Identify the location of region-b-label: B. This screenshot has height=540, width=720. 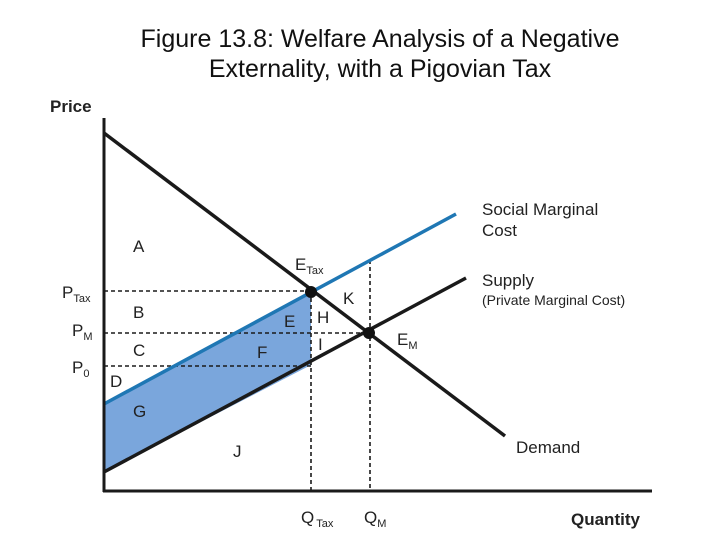
(138, 312).